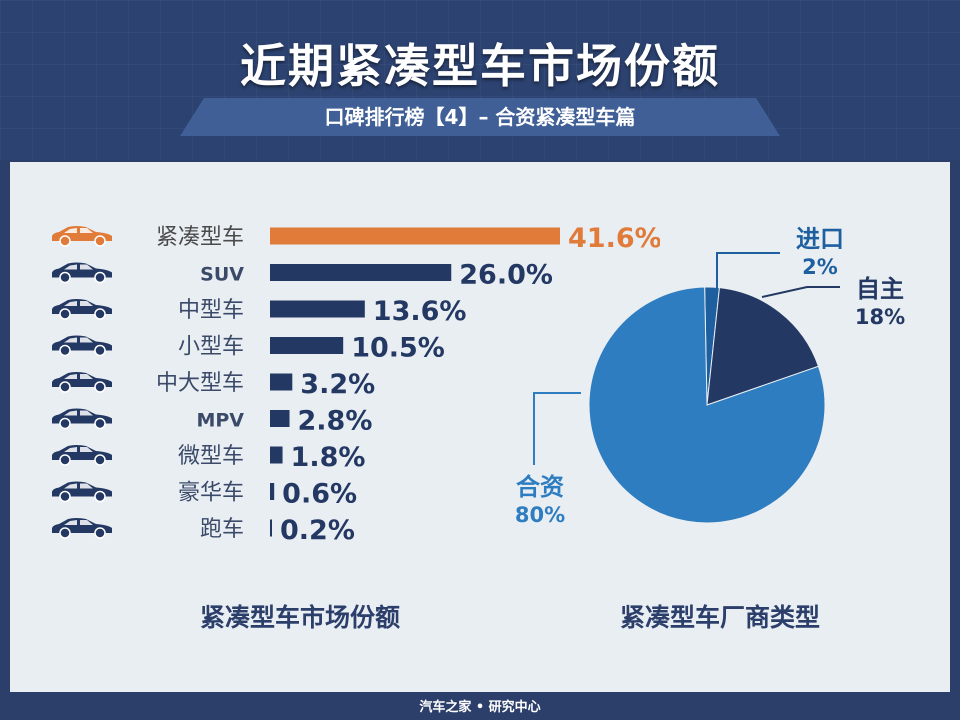 This screenshot has height=720, width=960. What do you see at coordinates (82, 273) in the screenshot?
I see `suv-icon` at bounding box center [82, 273].